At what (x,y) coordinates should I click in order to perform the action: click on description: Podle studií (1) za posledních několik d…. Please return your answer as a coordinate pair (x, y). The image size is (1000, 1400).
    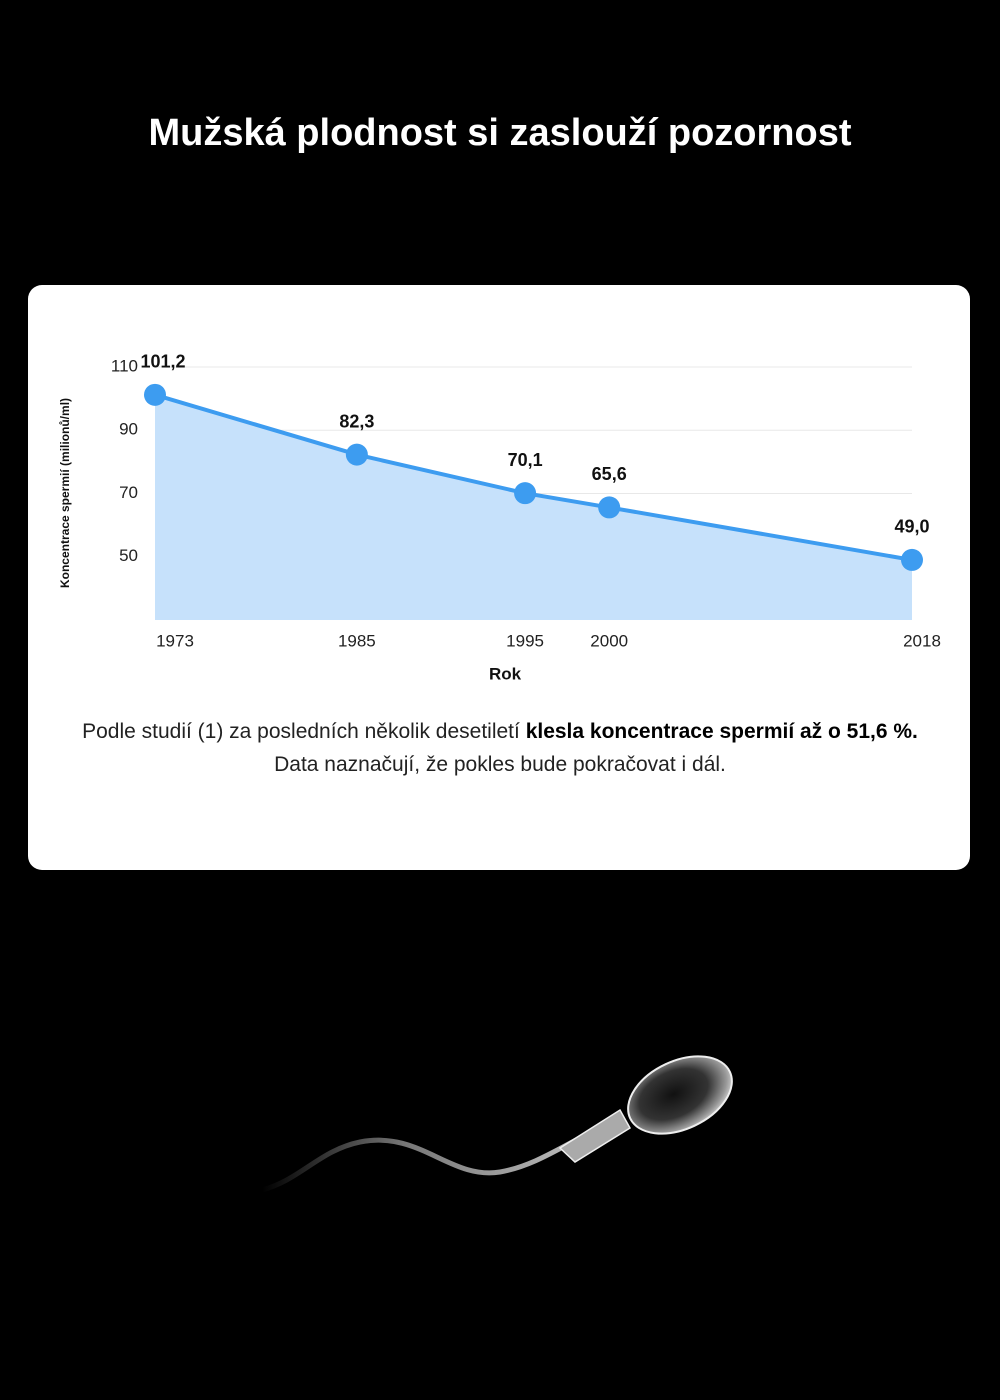
    Looking at the image, I should click on (500, 748).